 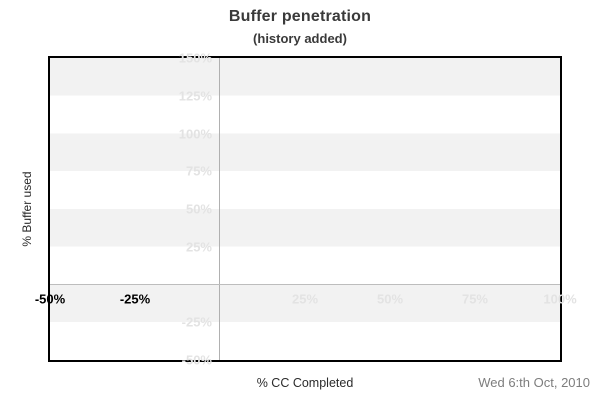 I want to click on x-tick-50: 50%, so click(x=390, y=299).